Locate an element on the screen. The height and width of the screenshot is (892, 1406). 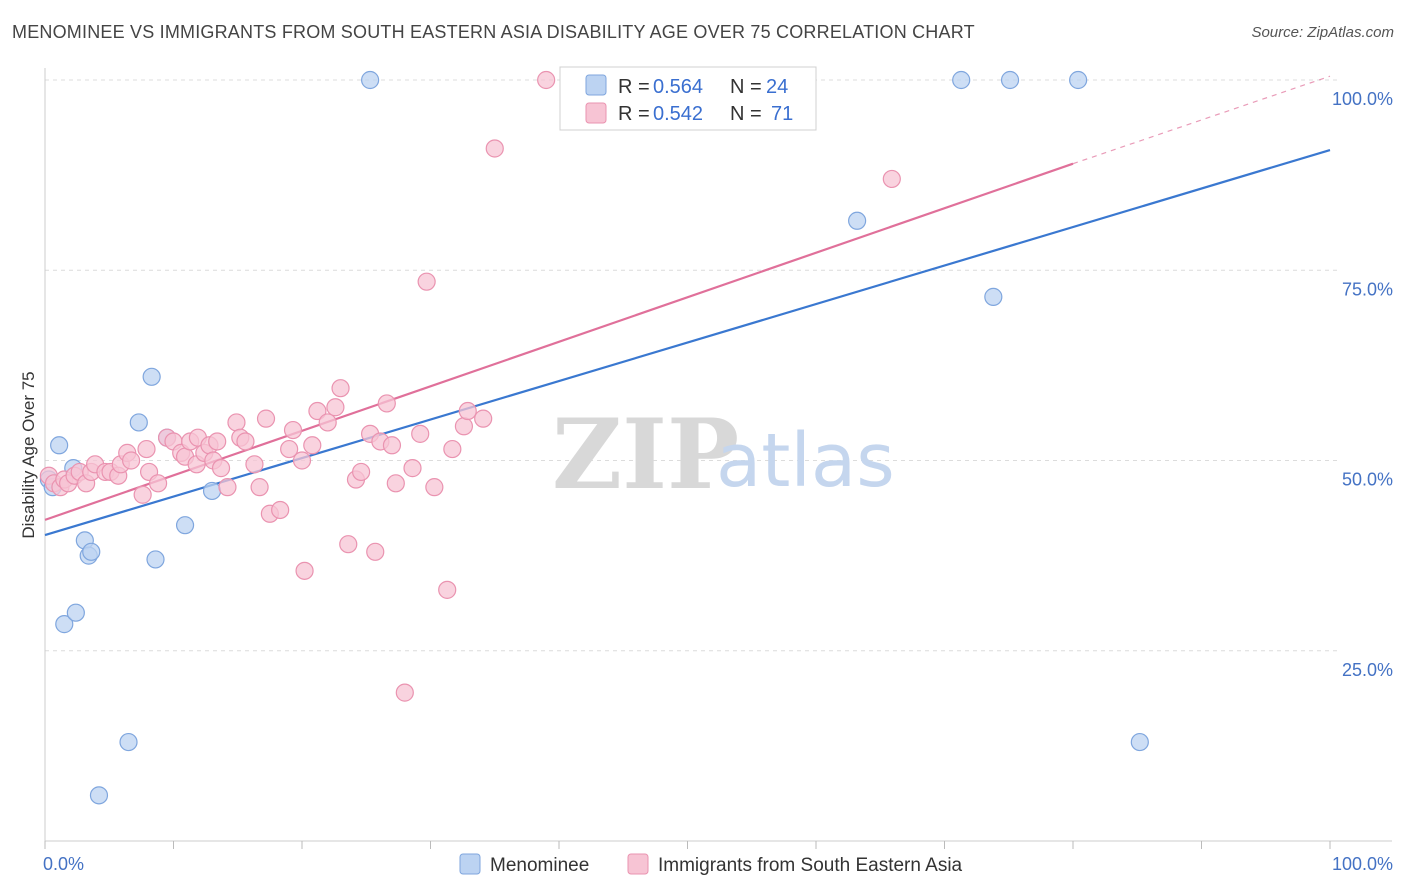
legend-n-label-1: N = is located at coordinates (746, 87).